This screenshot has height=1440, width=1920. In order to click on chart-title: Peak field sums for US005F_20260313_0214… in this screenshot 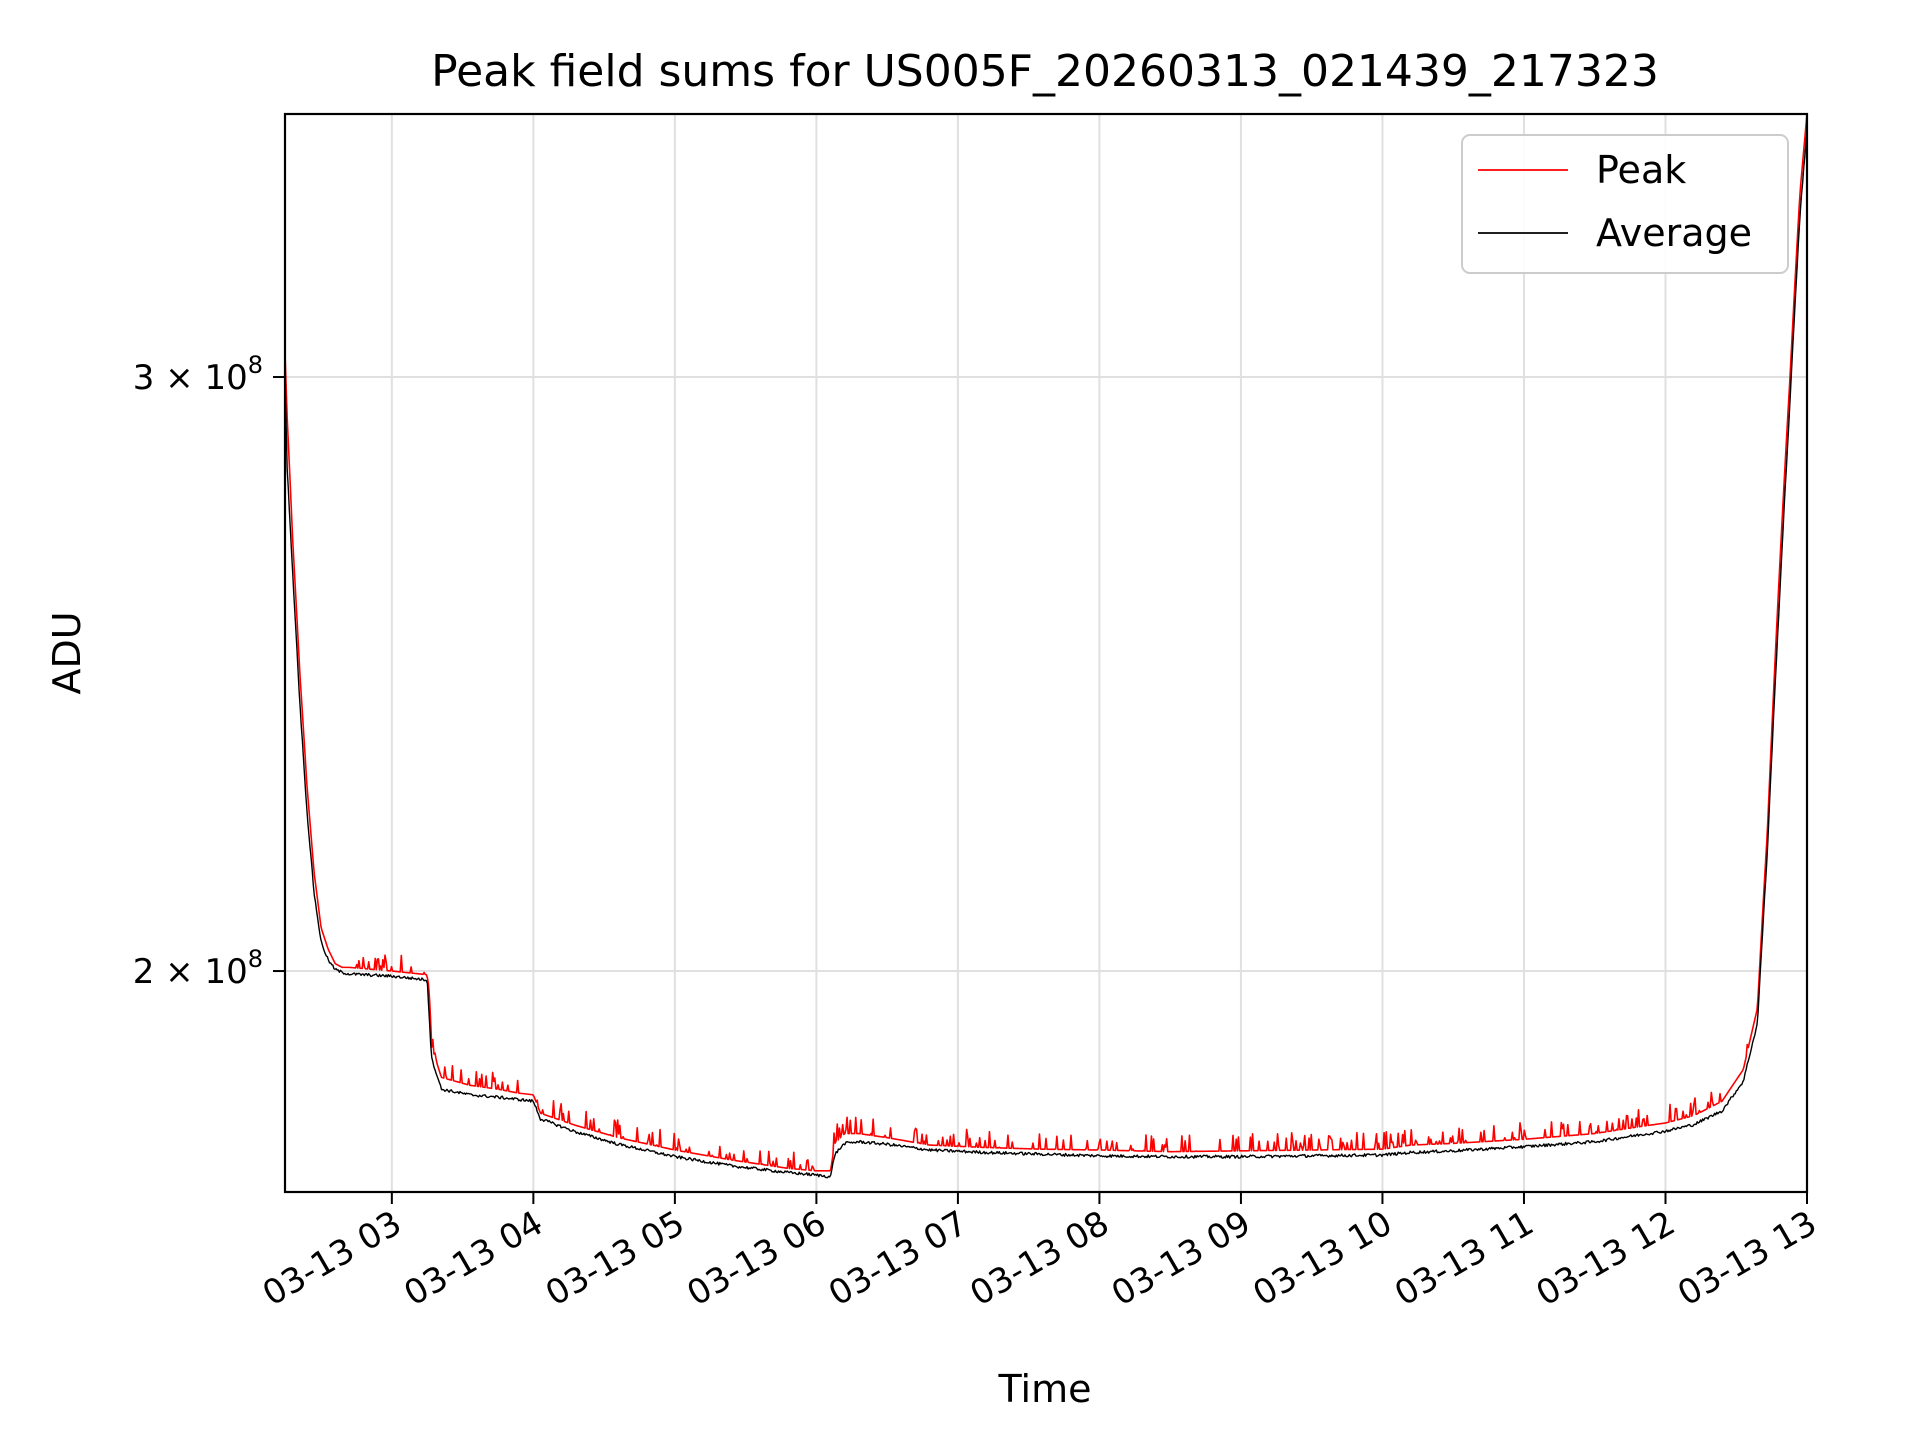, I will do `click(1045, 71)`.